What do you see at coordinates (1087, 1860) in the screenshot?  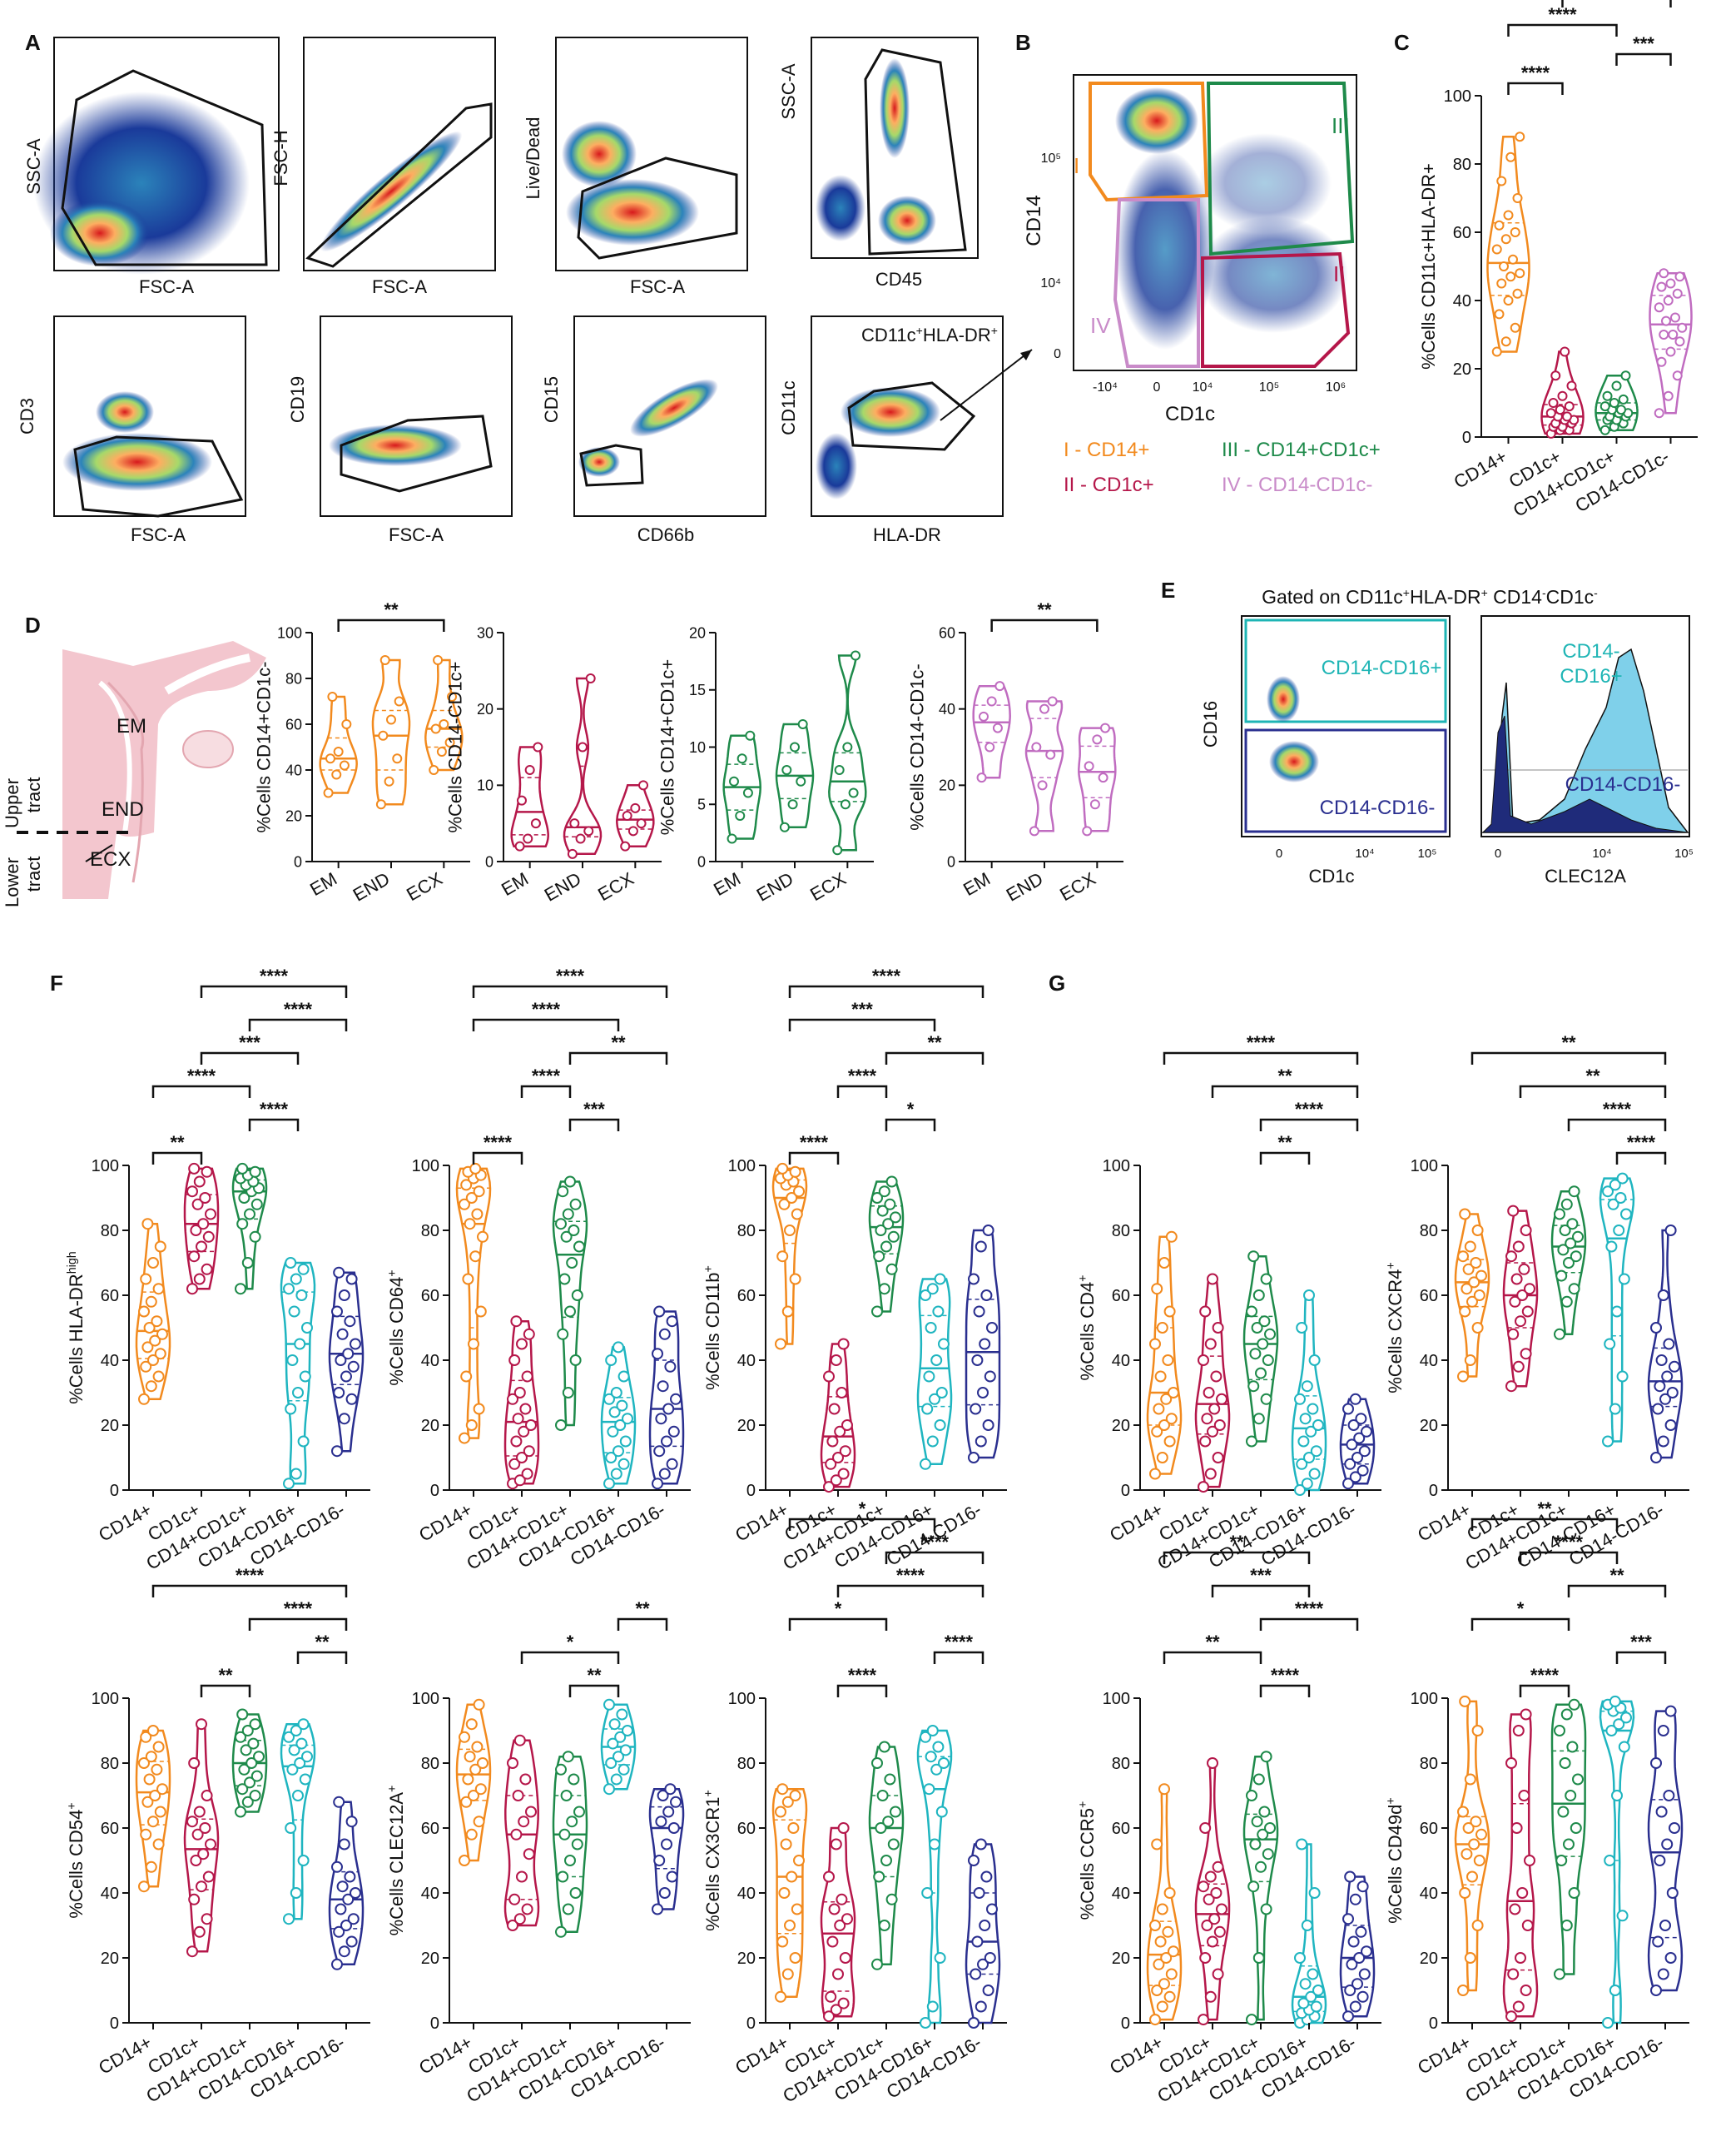 I see `y-axis-label: %Cells CCR5+` at bounding box center [1087, 1860].